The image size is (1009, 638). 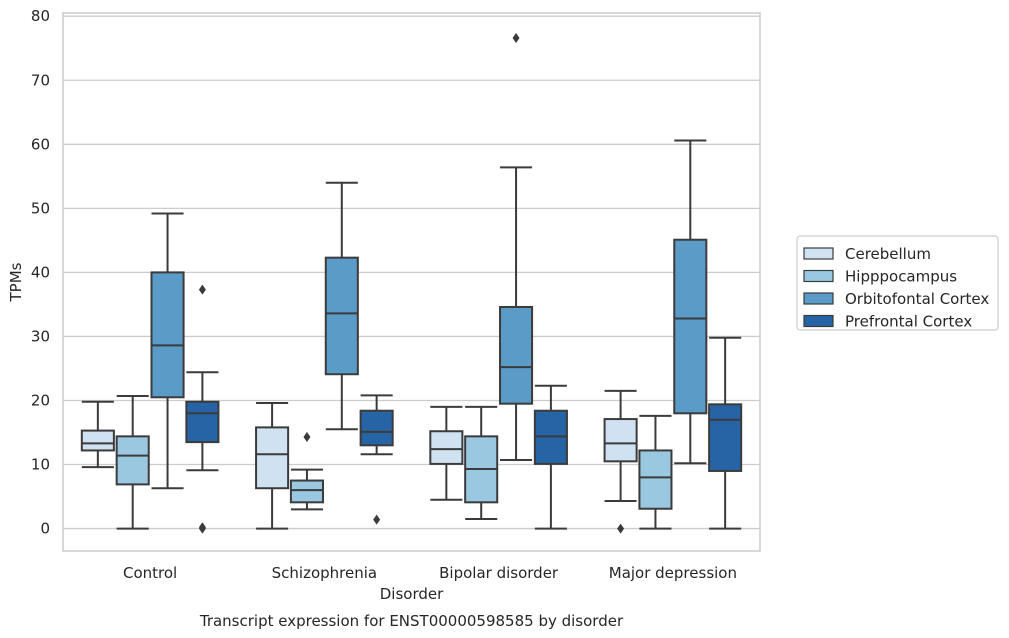 I want to click on x-tick-label-3: Major depression, so click(x=673, y=573).